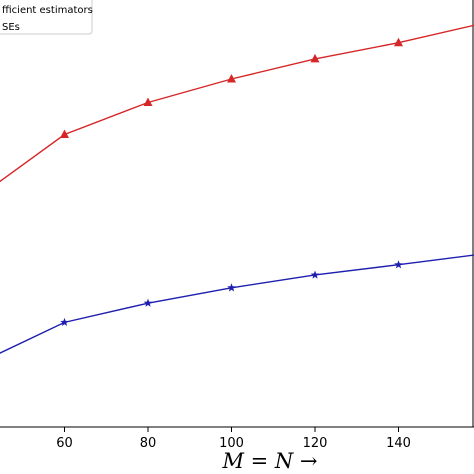 The width and height of the screenshot is (474, 474). What do you see at coordinates (315, 443) in the screenshot?
I see `x-tick-label: 120` at bounding box center [315, 443].